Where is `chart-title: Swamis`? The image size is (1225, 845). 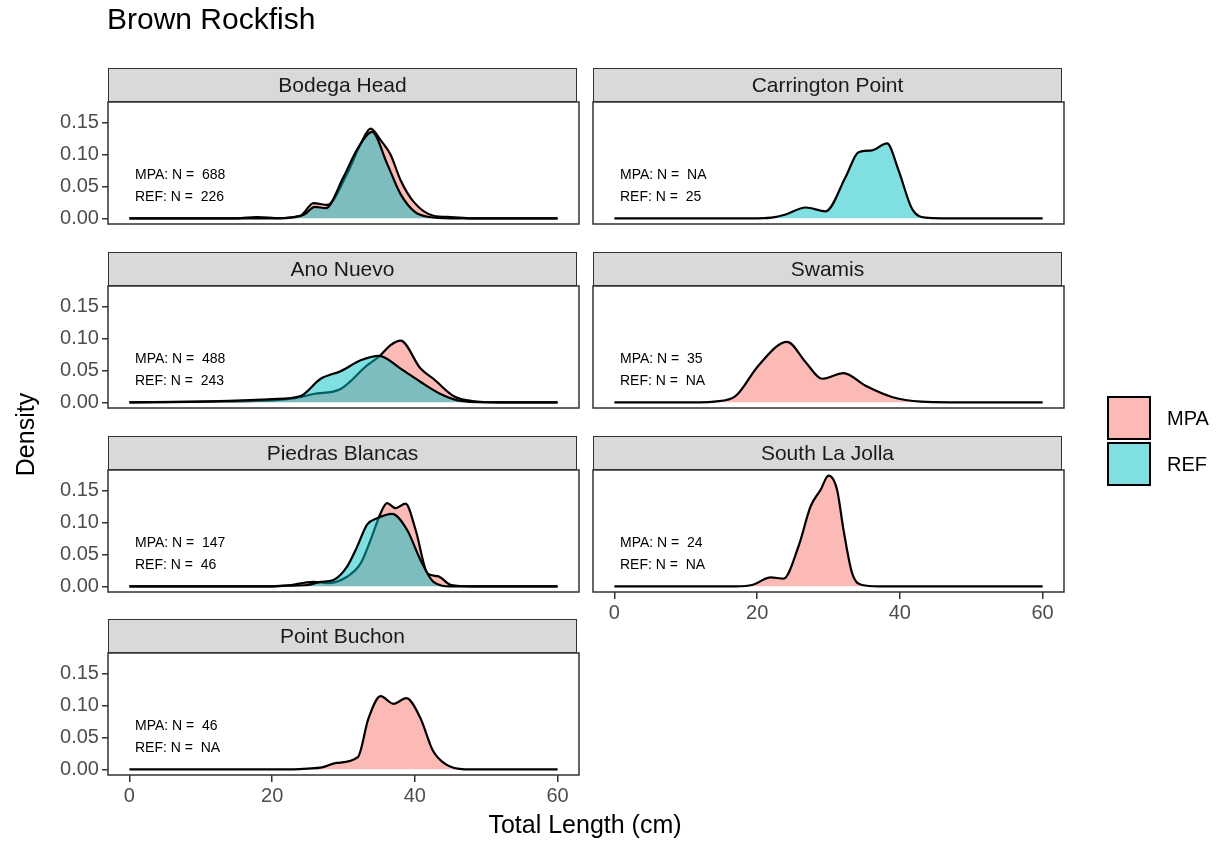 chart-title: Swamis is located at coordinates (827, 269).